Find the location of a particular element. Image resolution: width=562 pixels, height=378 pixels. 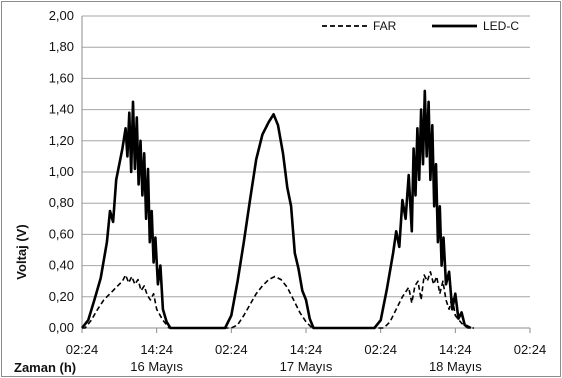

day-label: 16 Mayıs is located at coordinates (156, 366).